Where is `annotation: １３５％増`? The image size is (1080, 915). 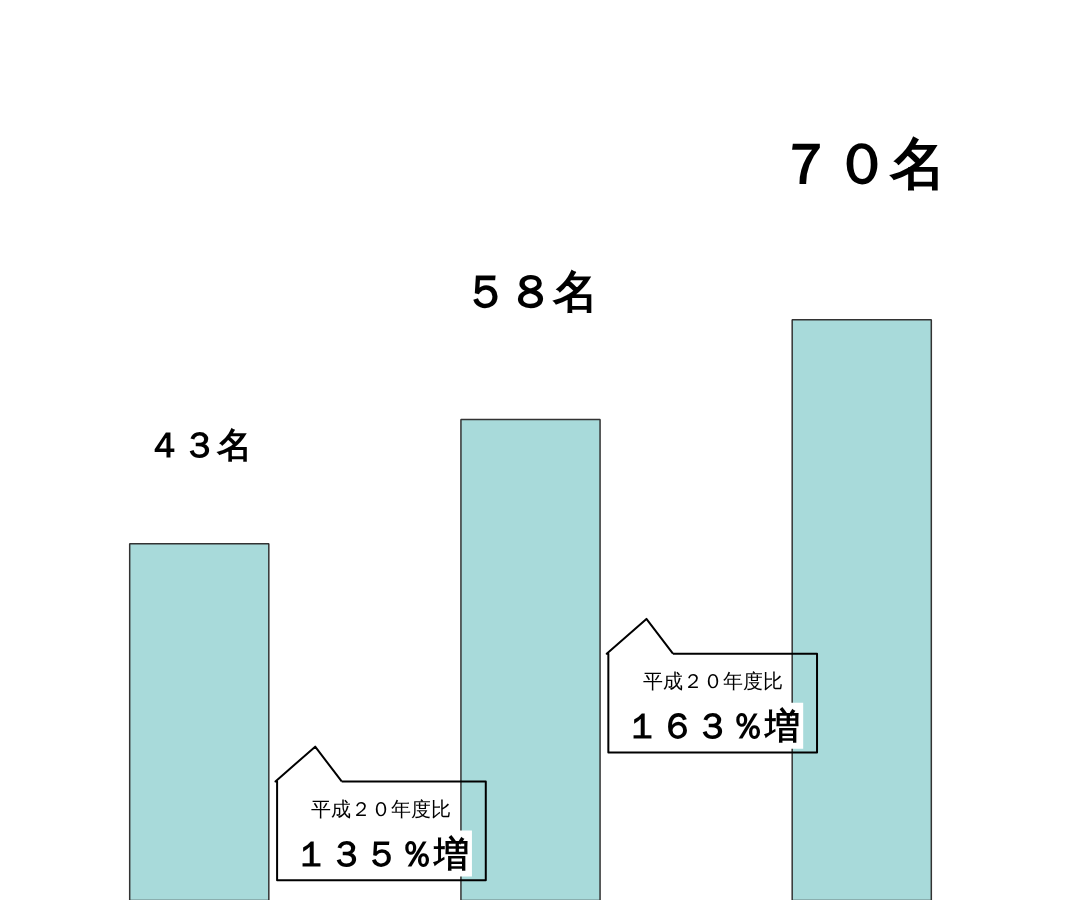 annotation: １３５％増 is located at coordinates (381, 853).